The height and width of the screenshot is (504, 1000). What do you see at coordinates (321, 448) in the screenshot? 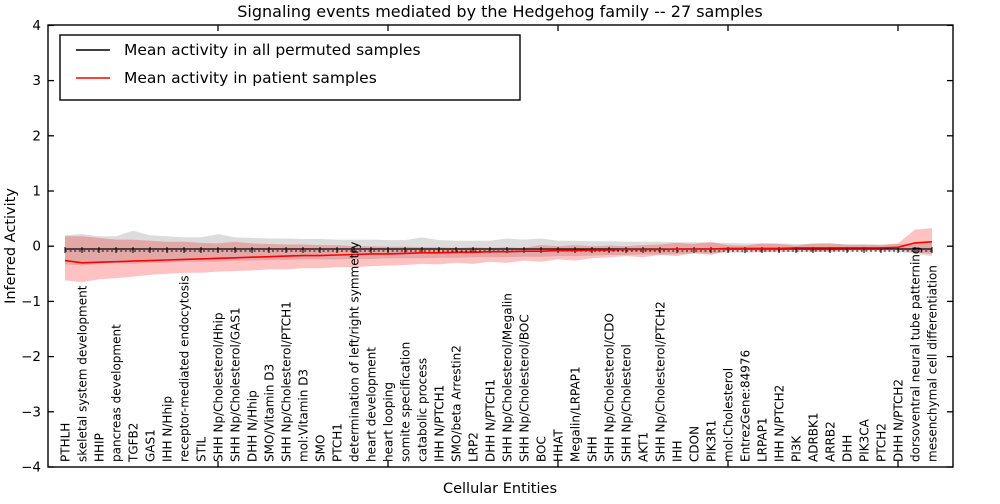
I see `x-tick-label: SMO` at bounding box center [321, 448].